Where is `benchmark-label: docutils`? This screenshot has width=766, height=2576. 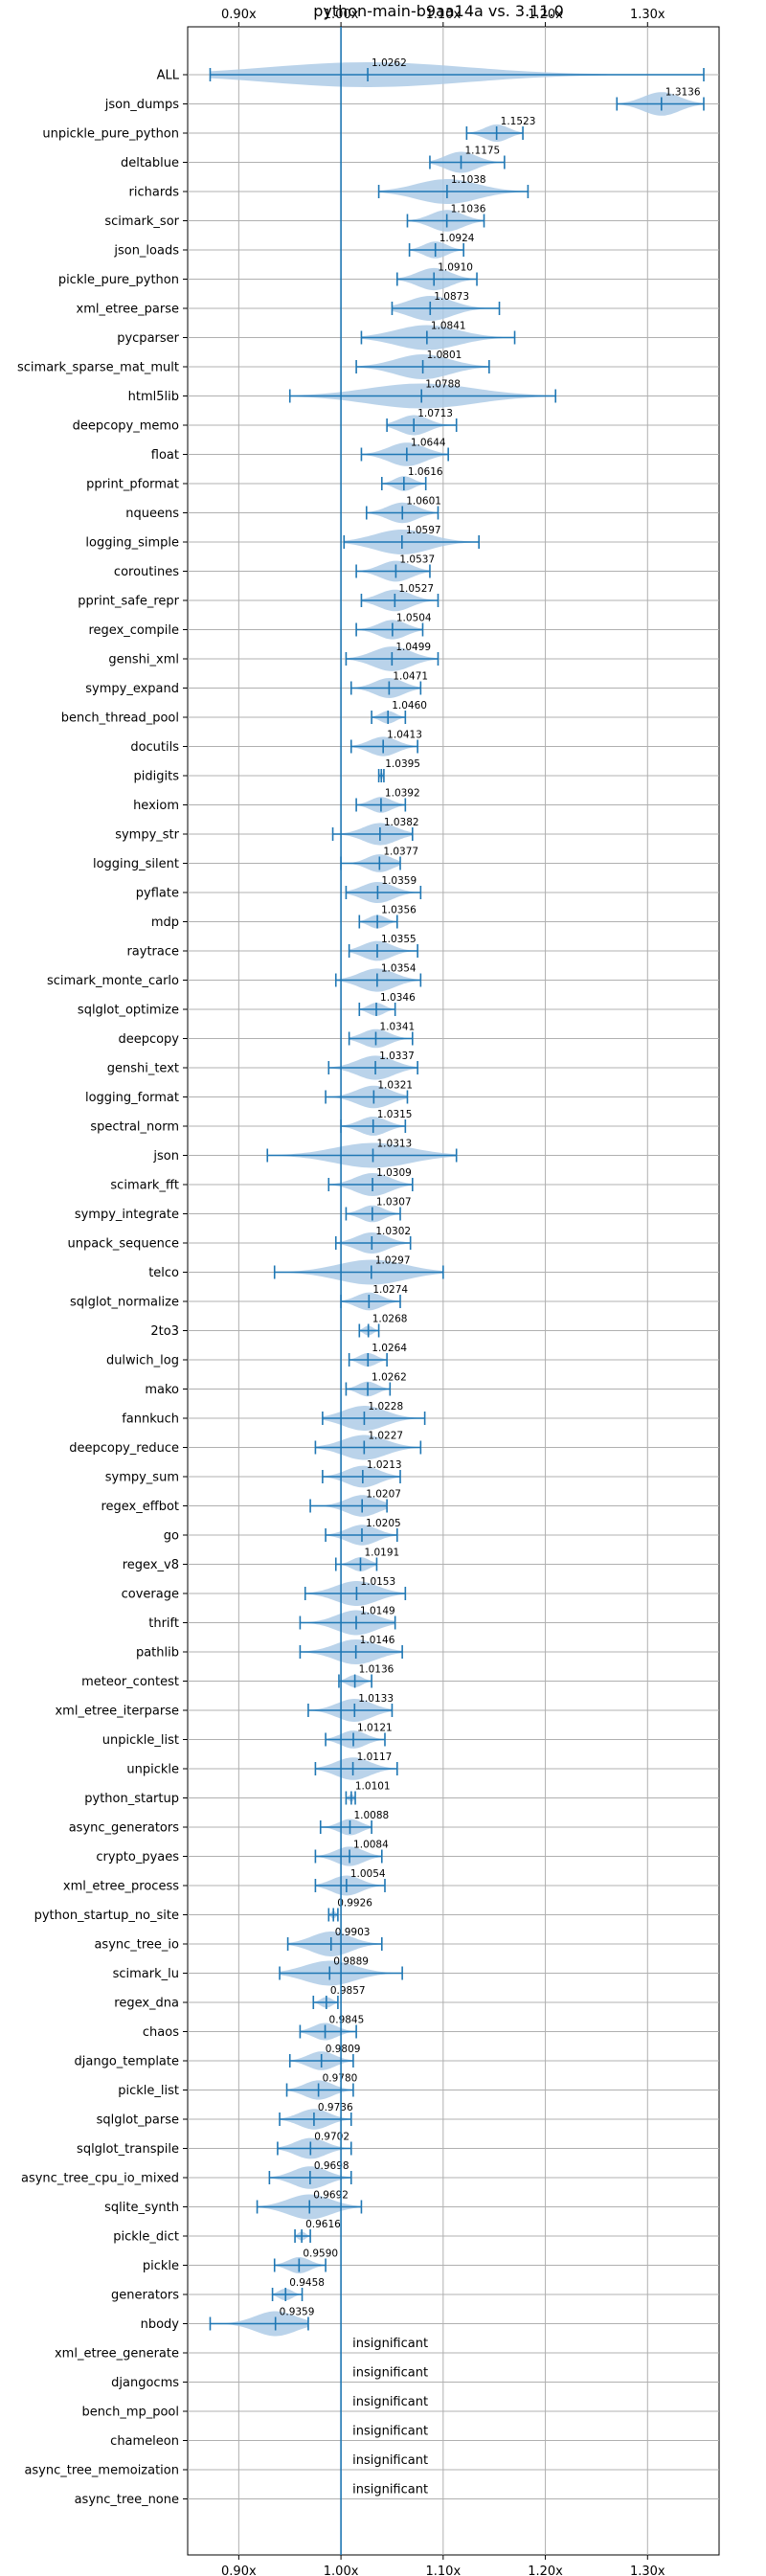 benchmark-label: docutils is located at coordinates (155, 747).